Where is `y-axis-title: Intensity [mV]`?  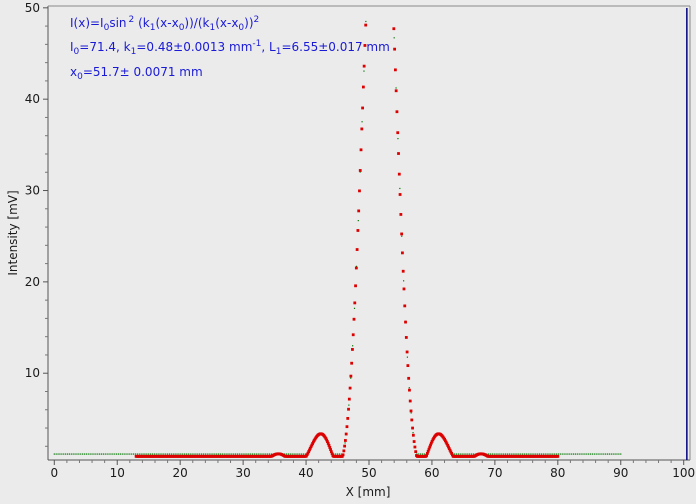 y-axis-title: Intensity [mV] is located at coordinates (13, 232).